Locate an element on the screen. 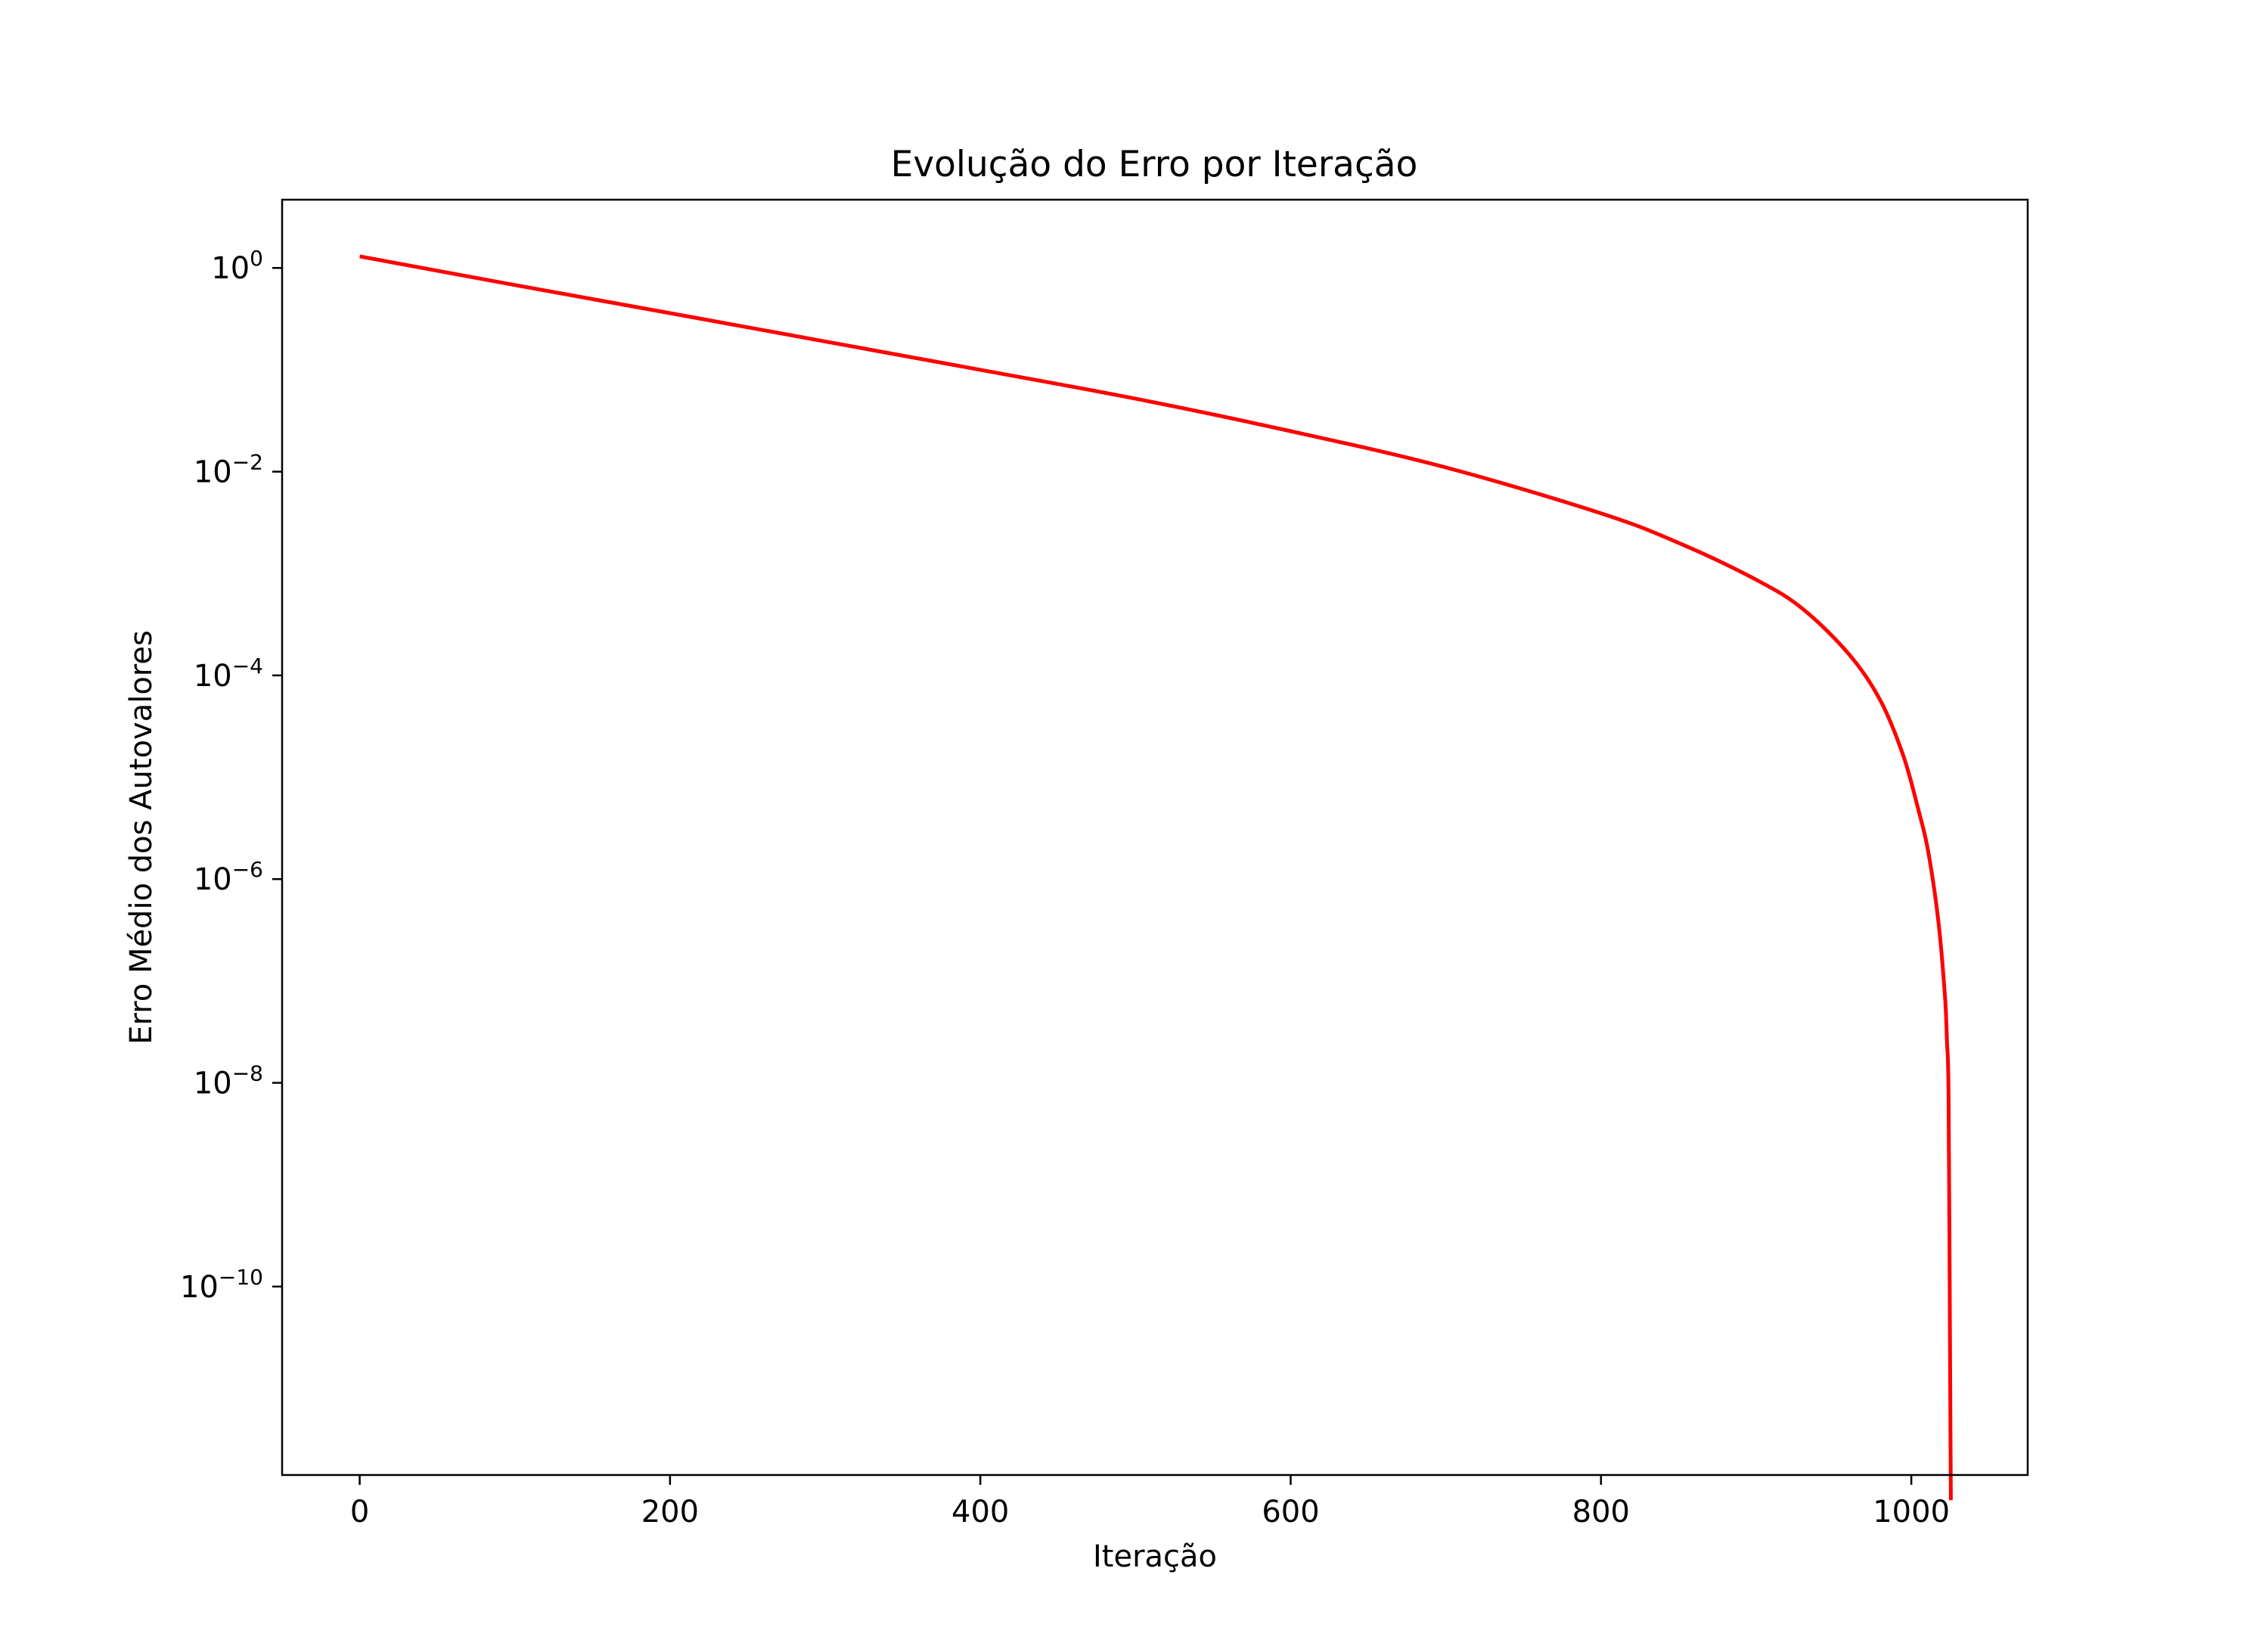 This screenshot has height=1652, width=2244. x-tick-label: 800 is located at coordinates (1601, 1512).